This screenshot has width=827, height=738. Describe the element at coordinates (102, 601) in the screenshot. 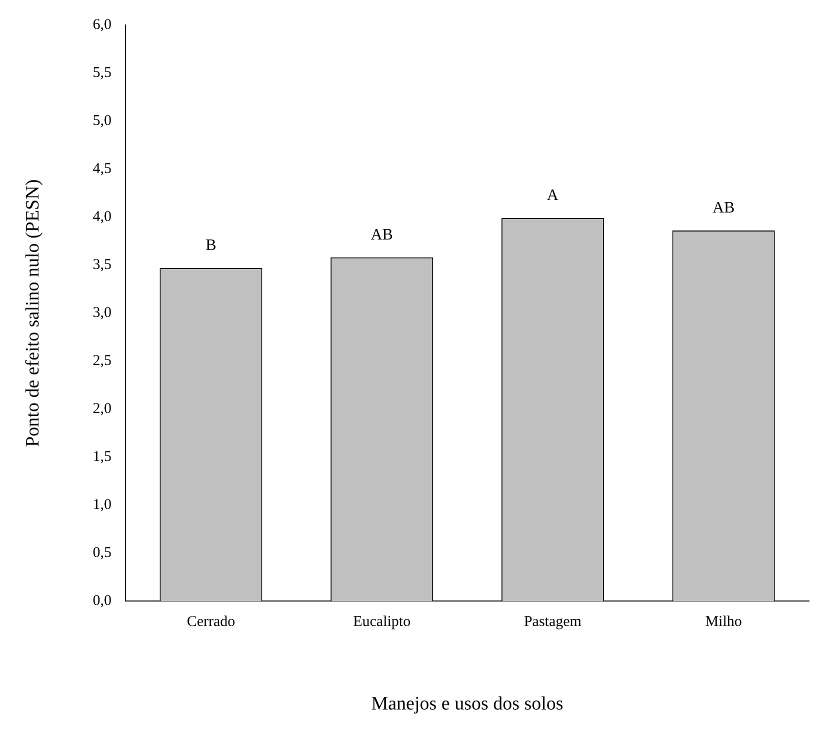

I see `y-tick-label: 0,0` at that location.